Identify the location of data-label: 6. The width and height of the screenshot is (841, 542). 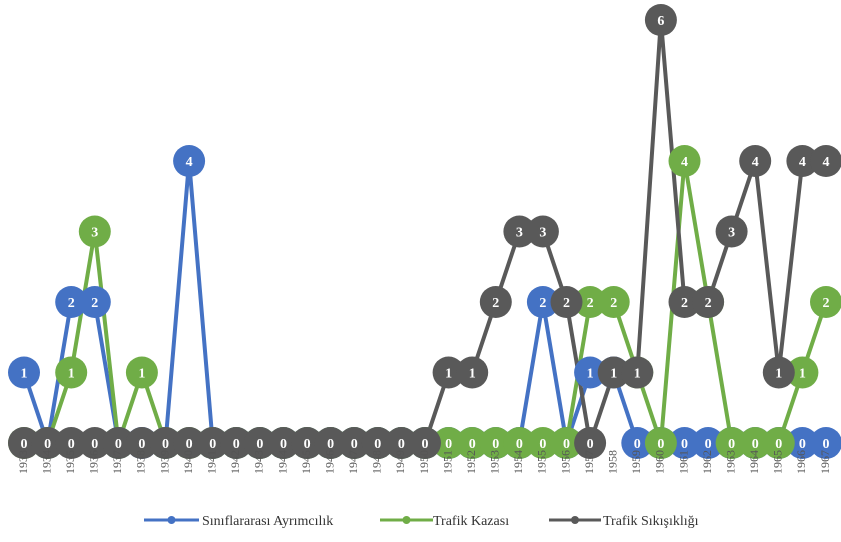
(660, 21).